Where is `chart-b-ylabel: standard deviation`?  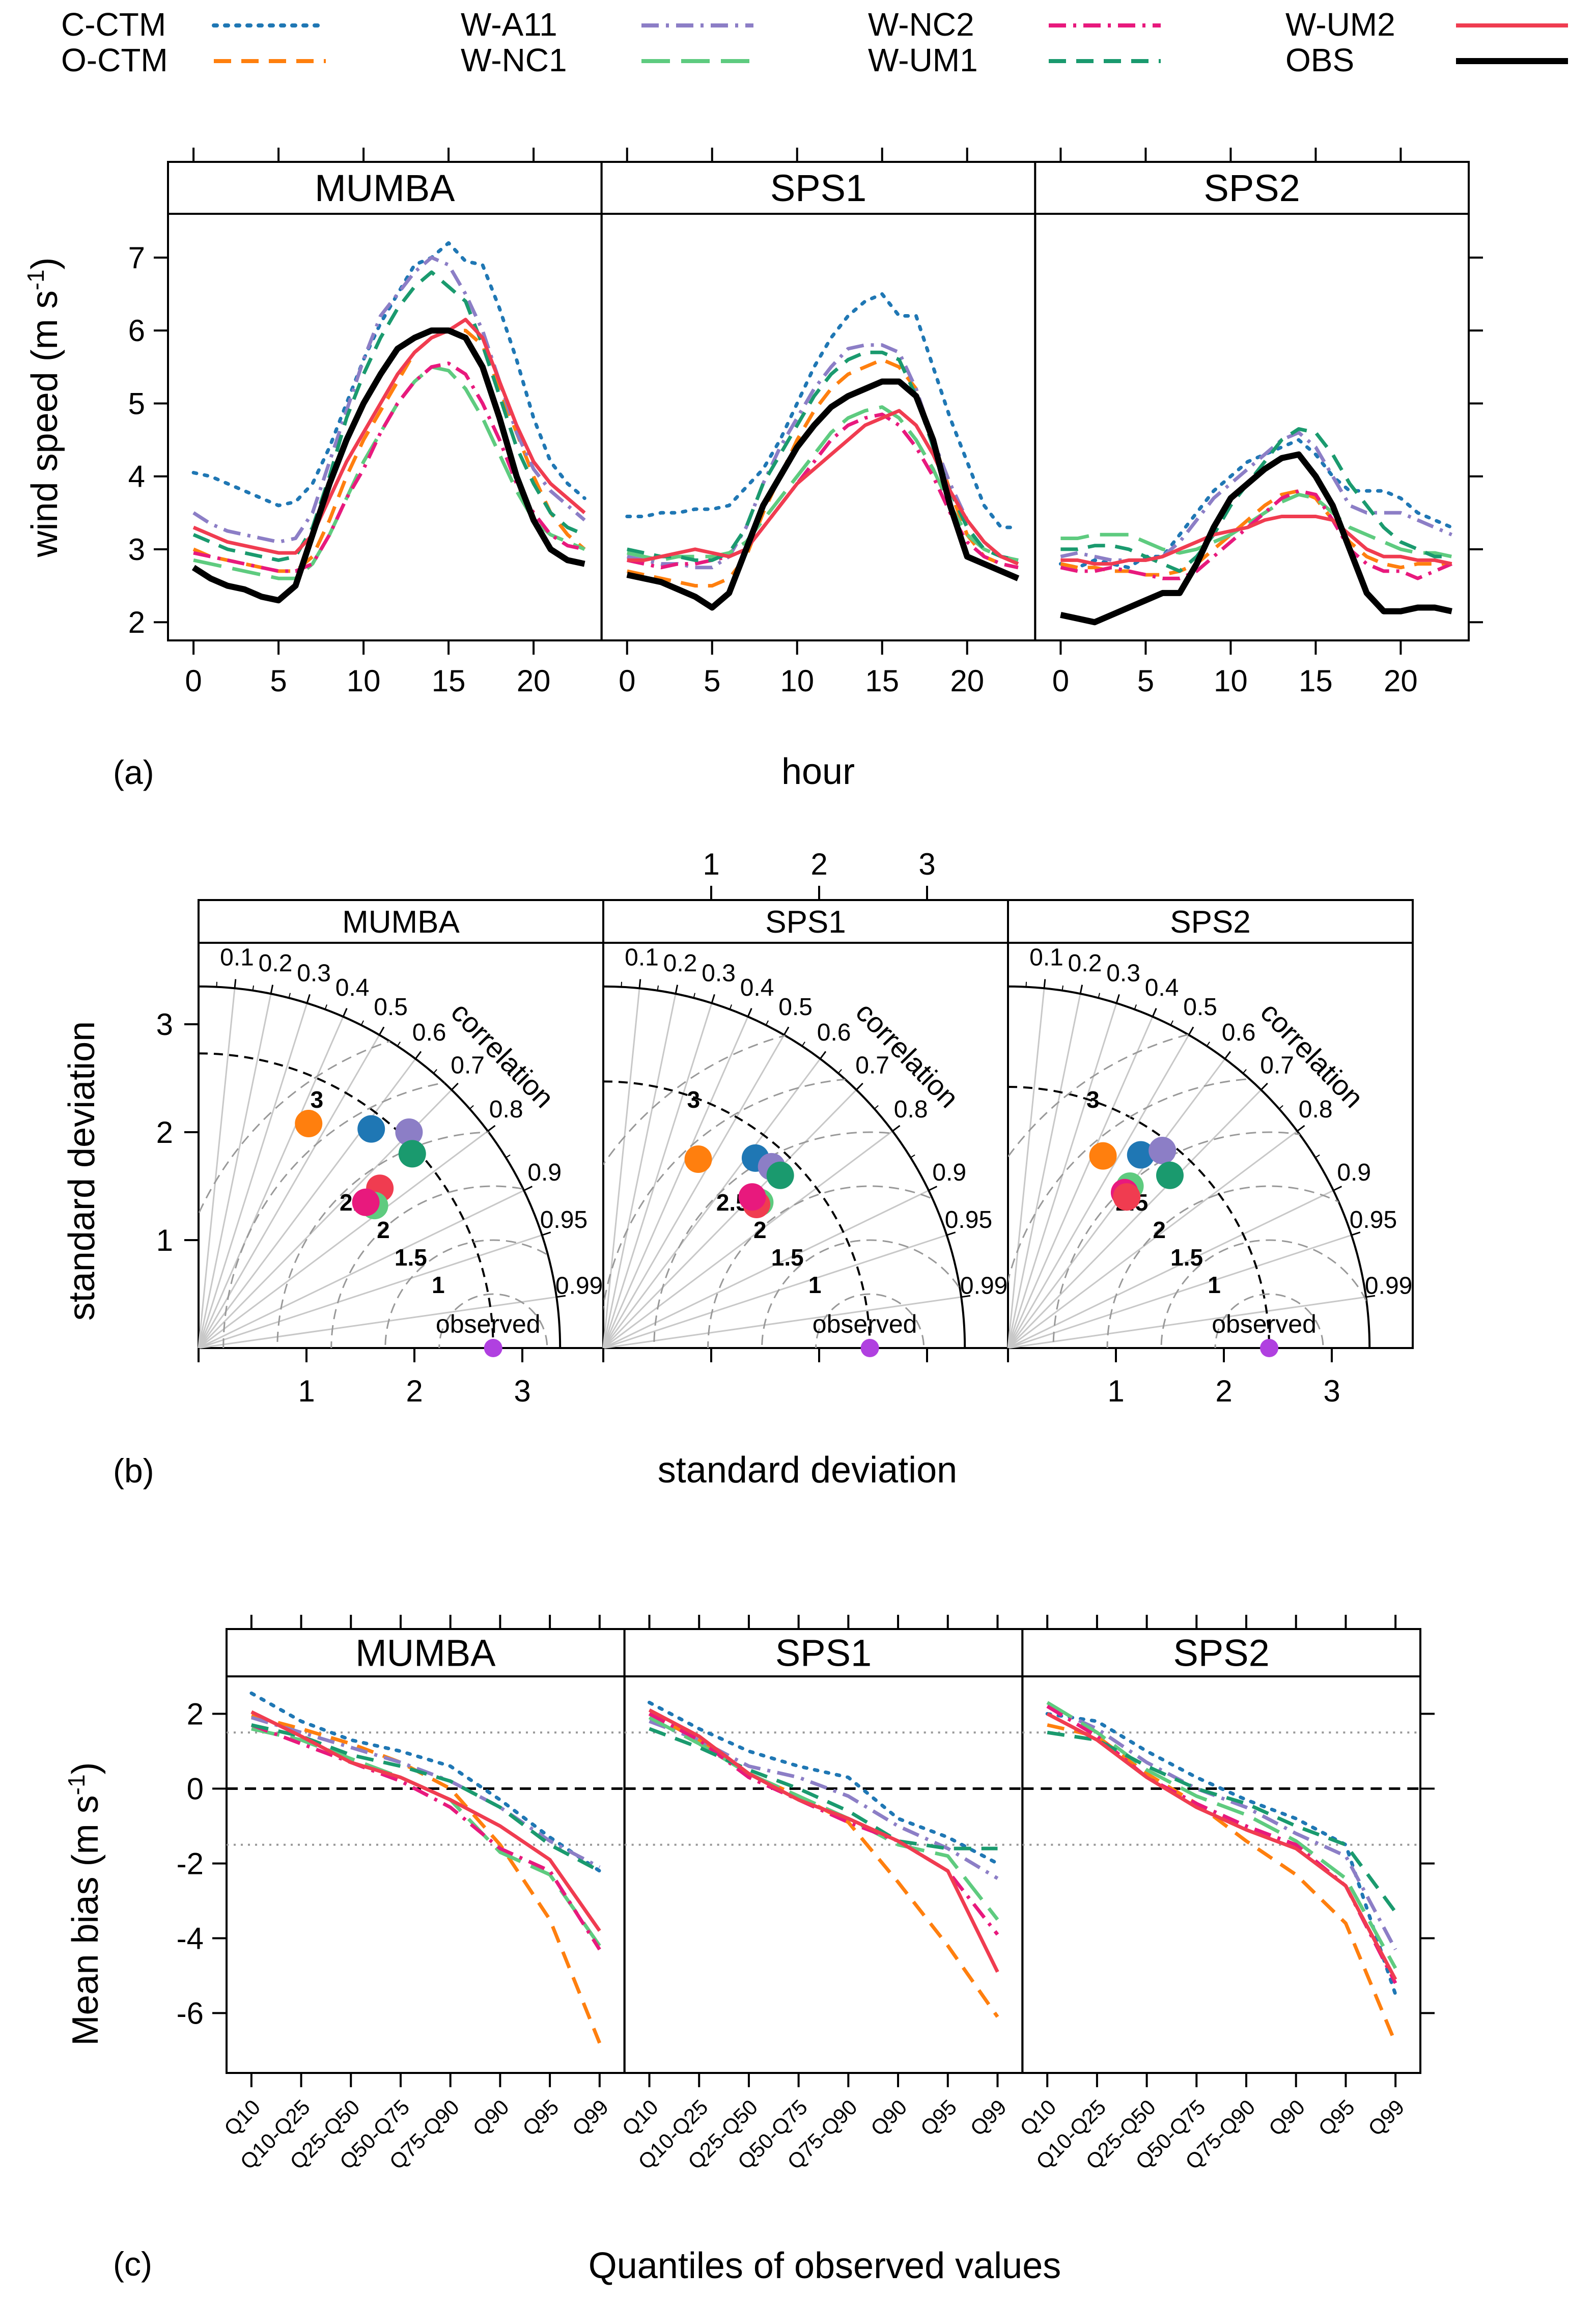 chart-b-ylabel: standard deviation is located at coordinates (82, 1171).